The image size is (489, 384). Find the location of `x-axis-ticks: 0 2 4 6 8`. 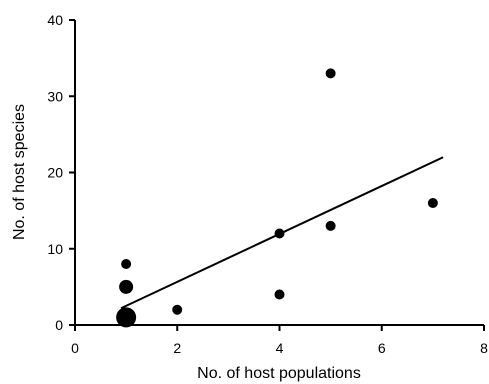

x-axis-ticks: 0 2 4 6 8 is located at coordinates (279, 340).